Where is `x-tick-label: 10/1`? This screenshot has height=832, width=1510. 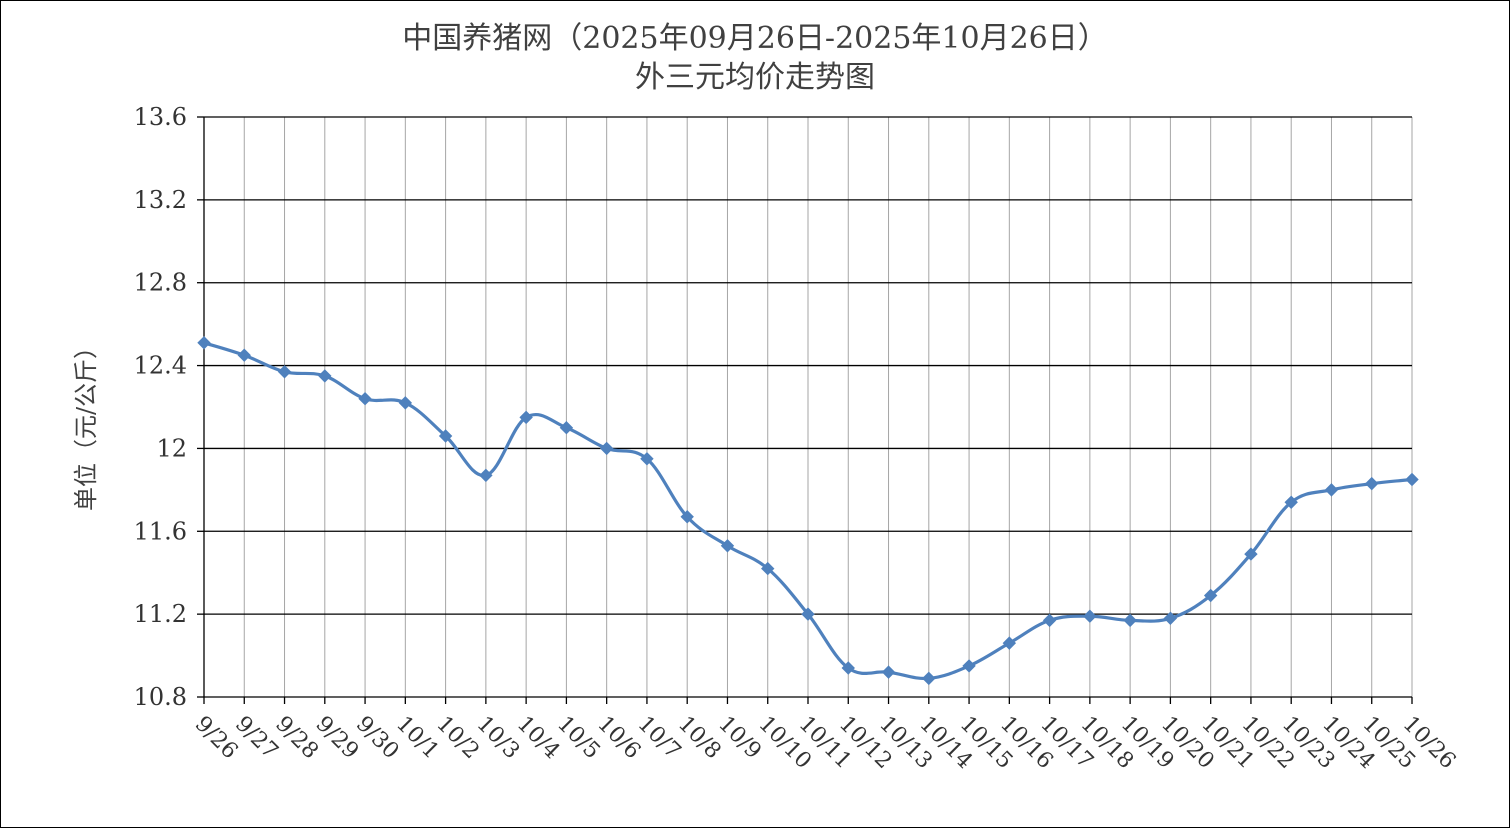 x-tick-label: 10/1 is located at coordinates (417, 738).